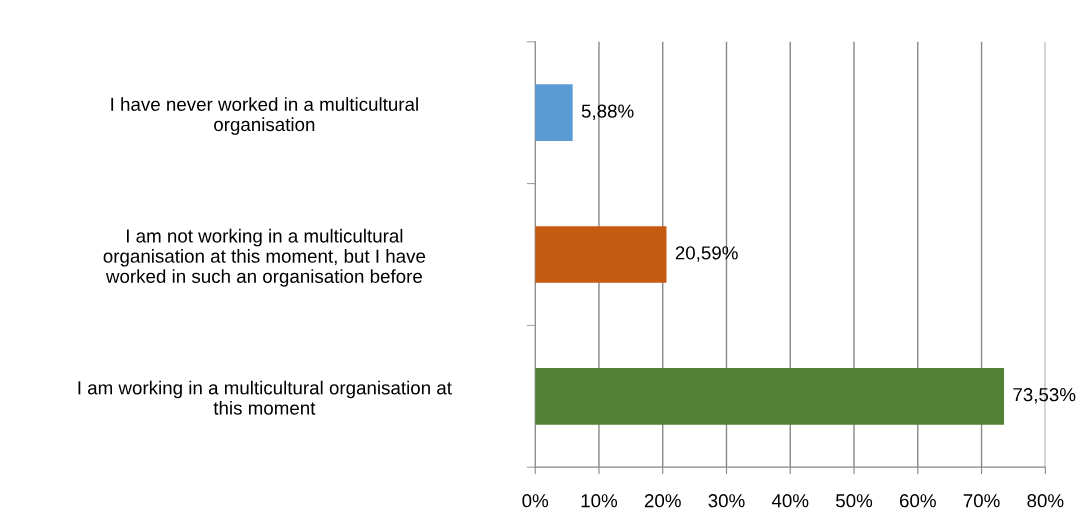 This screenshot has width=1090, height=510. I want to click on x-tick-label: 0%, so click(535, 501).